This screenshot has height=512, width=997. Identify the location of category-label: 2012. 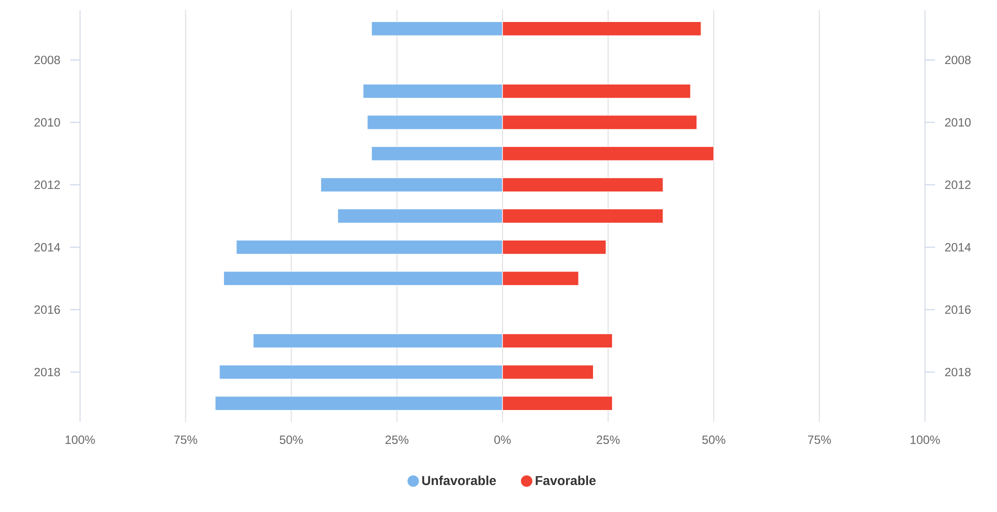
(958, 185).